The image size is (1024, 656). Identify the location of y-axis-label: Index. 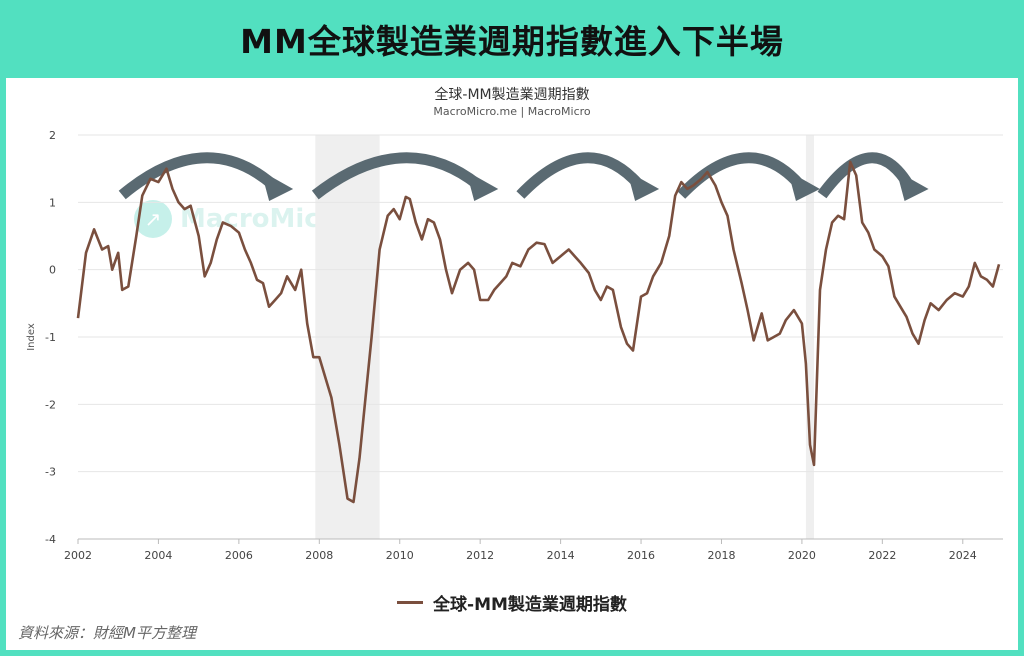
(31, 337).